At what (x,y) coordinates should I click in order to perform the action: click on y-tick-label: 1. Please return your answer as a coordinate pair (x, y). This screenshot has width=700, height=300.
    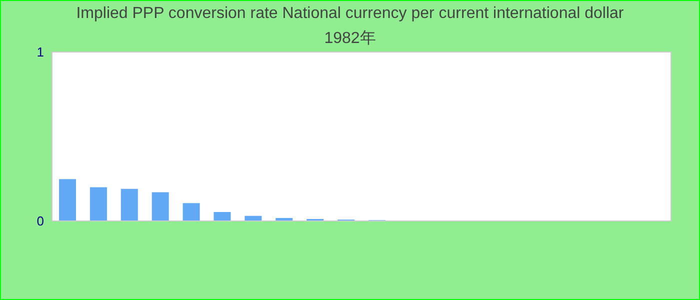
    Looking at the image, I should click on (40, 52).